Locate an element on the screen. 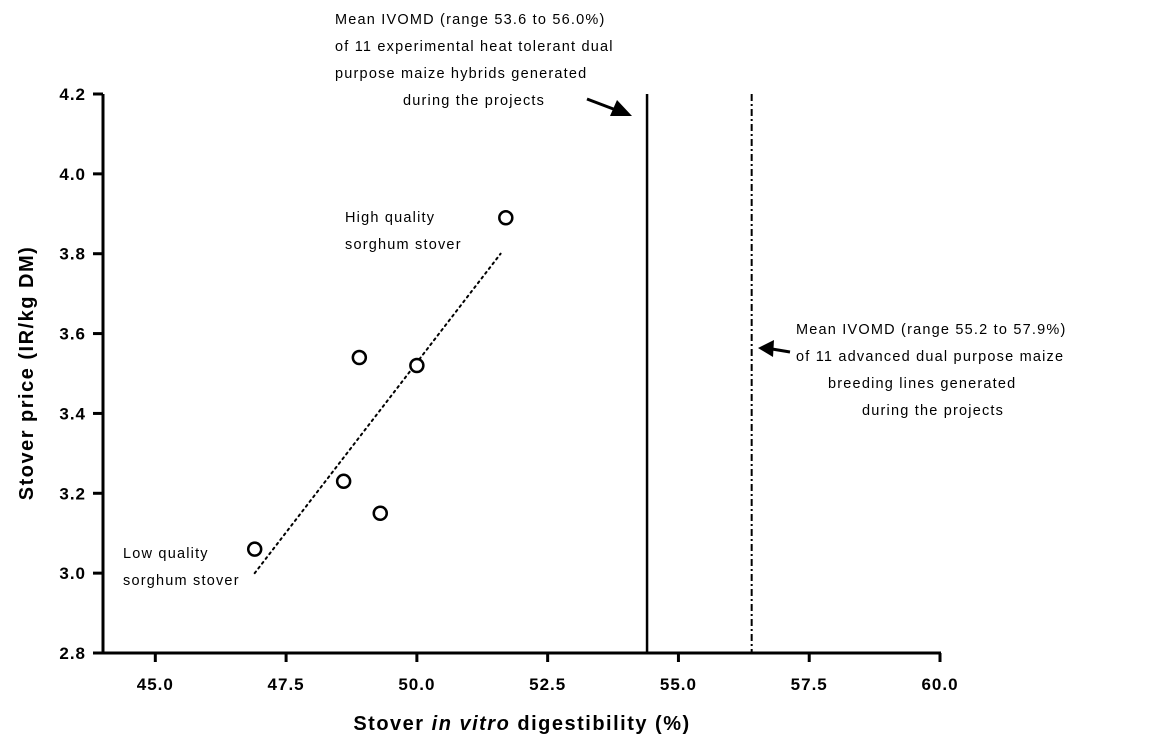 The width and height of the screenshot is (1169, 738). x-tick-label: 57.5 is located at coordinates (809, 684).